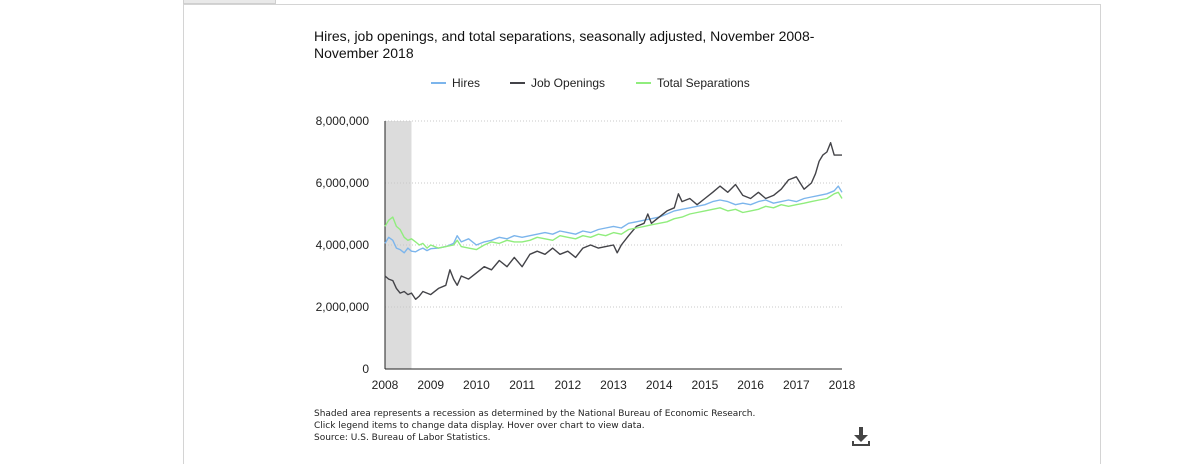 Image resolution: width=1192 pixels, height=464 pixels. What do you see at coordinates (466, 83) in the screenshot?
I see `legend-label-hires: Hires` at bounding box center [466, 83].